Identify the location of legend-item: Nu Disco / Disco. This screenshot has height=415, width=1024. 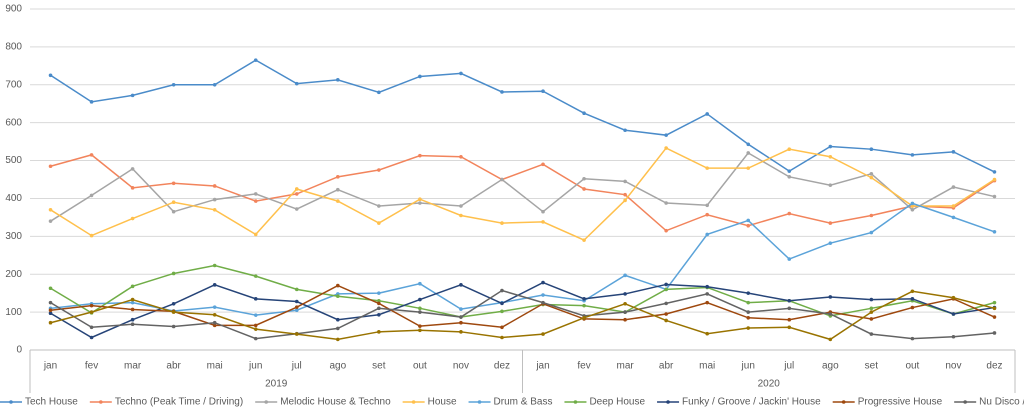
(989, 402).